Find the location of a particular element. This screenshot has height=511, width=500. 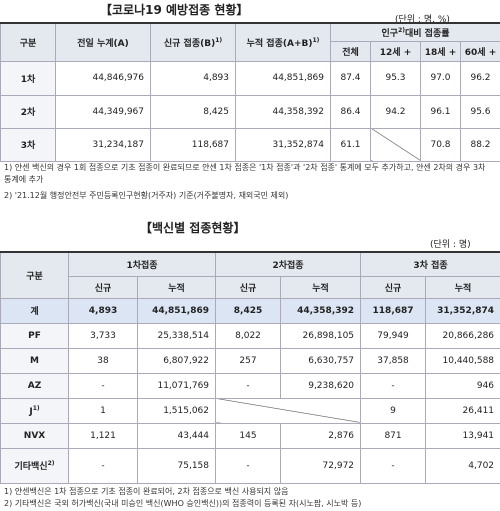

cell: 3,733 is located at coordinates (103, 335).